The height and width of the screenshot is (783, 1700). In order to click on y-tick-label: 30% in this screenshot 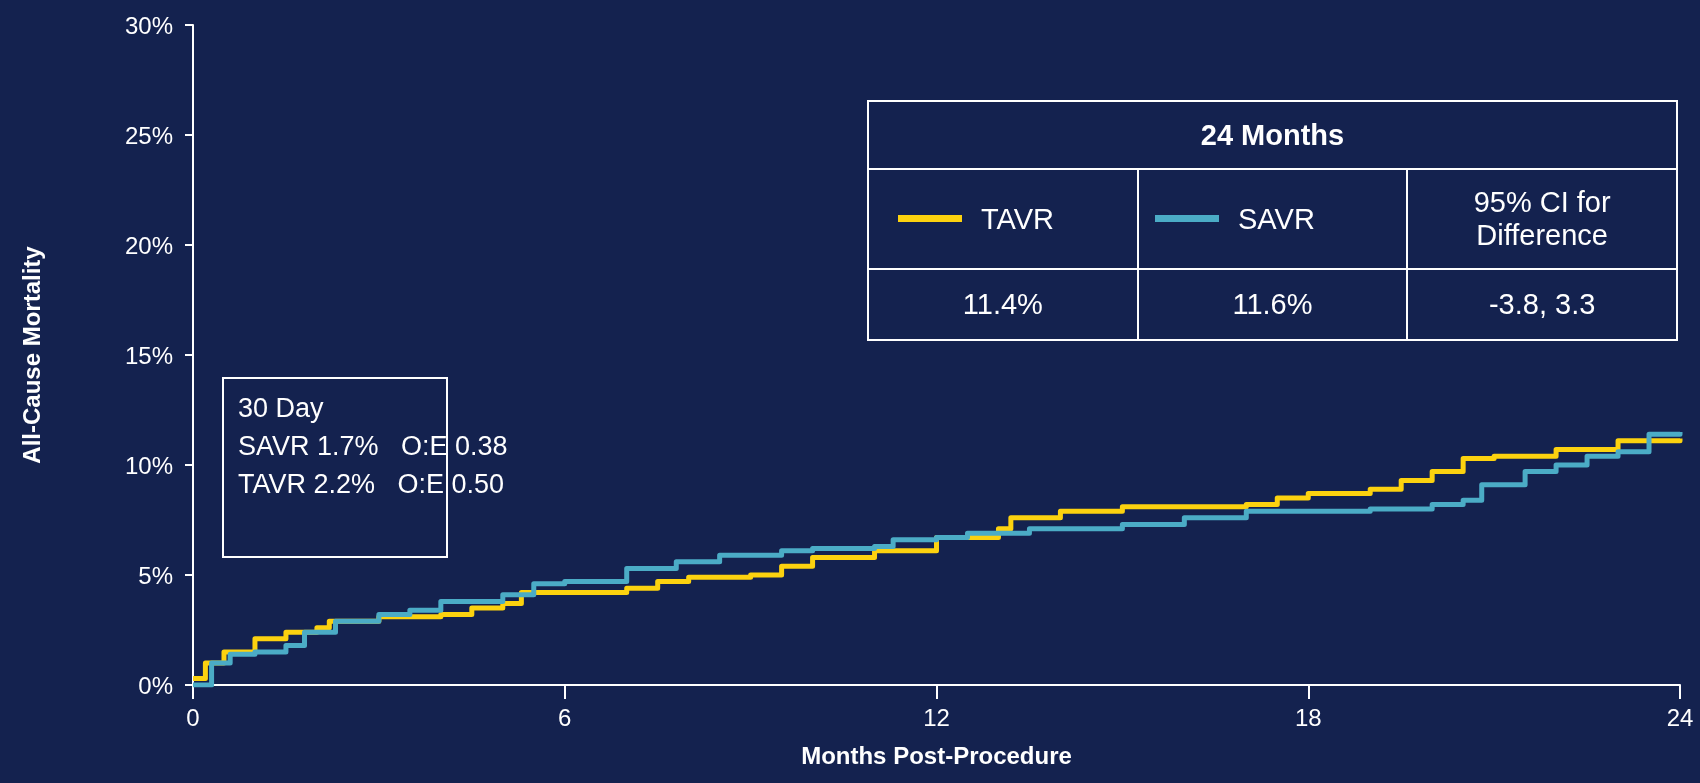, I will do `click(148, 25)`.